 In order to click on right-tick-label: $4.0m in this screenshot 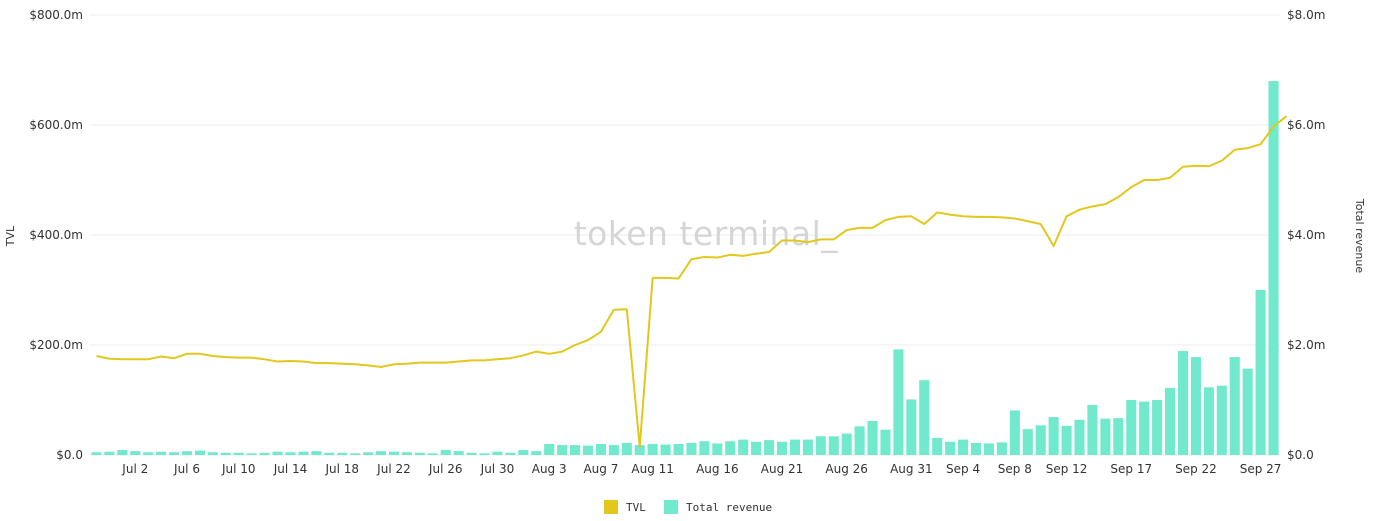, I will do `click(1306, 235)`.